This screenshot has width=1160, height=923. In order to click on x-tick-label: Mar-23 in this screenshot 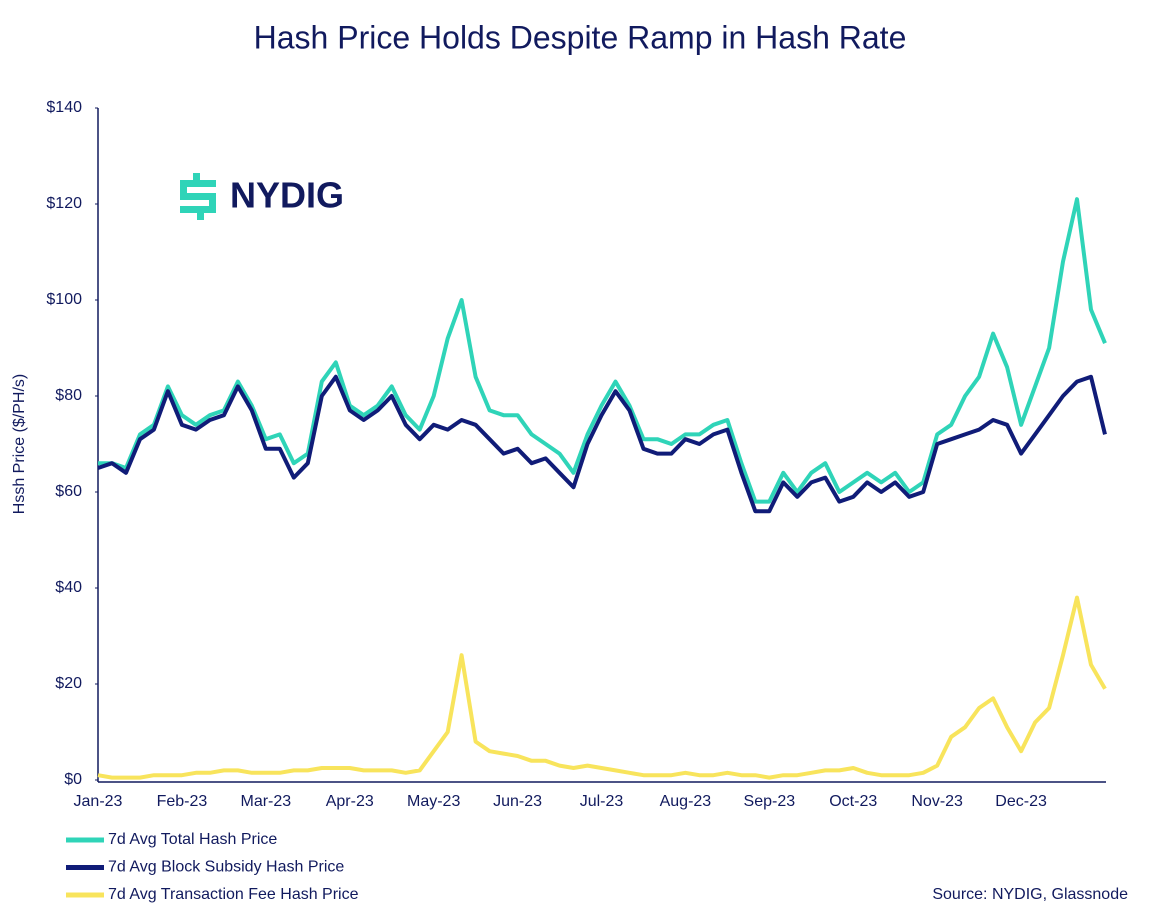, I will do `click(265, 801)`.